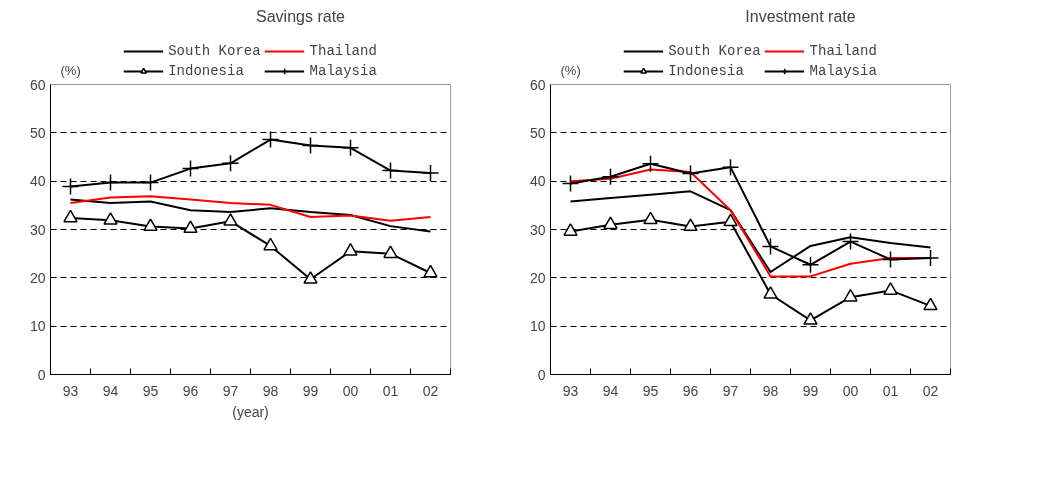 This screenshot has width=1043, height=498. I want to click on chart-title: Investment rate, so click(800, 16).